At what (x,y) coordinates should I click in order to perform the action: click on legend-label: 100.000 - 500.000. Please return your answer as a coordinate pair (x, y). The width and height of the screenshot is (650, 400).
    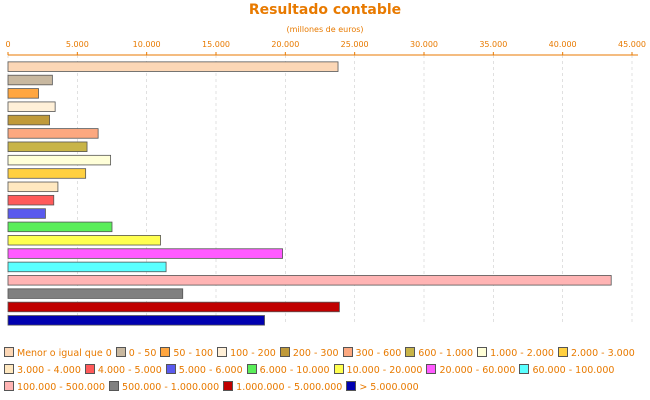
    Looking at the image, I should click on (61, 387).